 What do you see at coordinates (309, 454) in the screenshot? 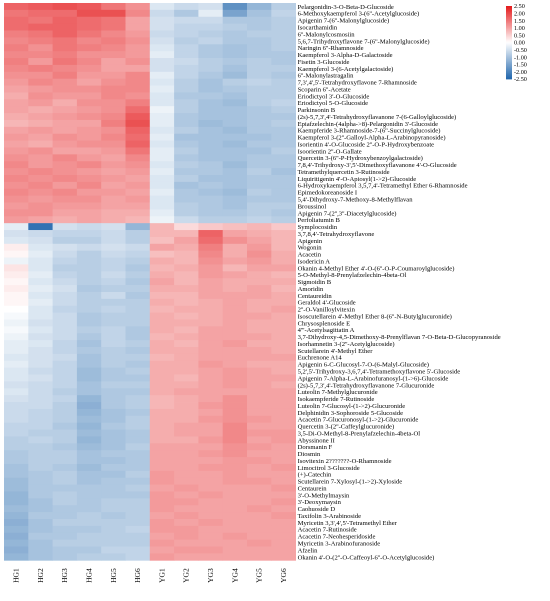
I see `row-label: Diosmin` at bounding box center [309, 454].